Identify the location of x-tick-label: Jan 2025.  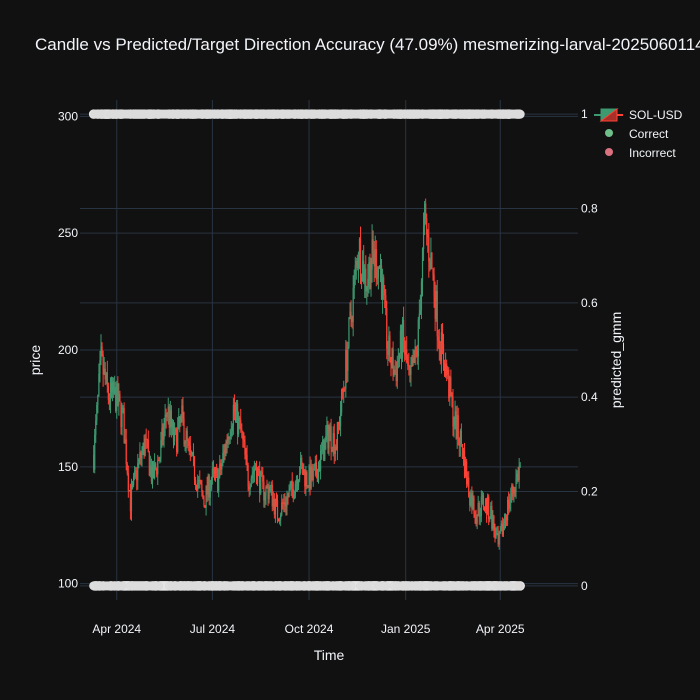
(406, 629).